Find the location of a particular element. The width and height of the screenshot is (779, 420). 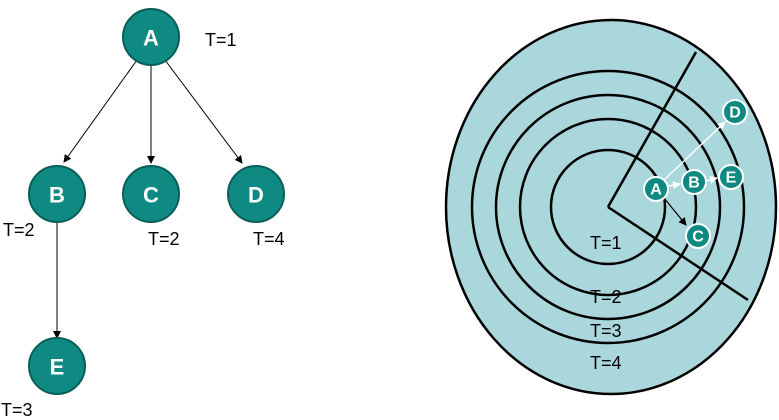

tree-node-d: D is located at coordinates (256, 194).